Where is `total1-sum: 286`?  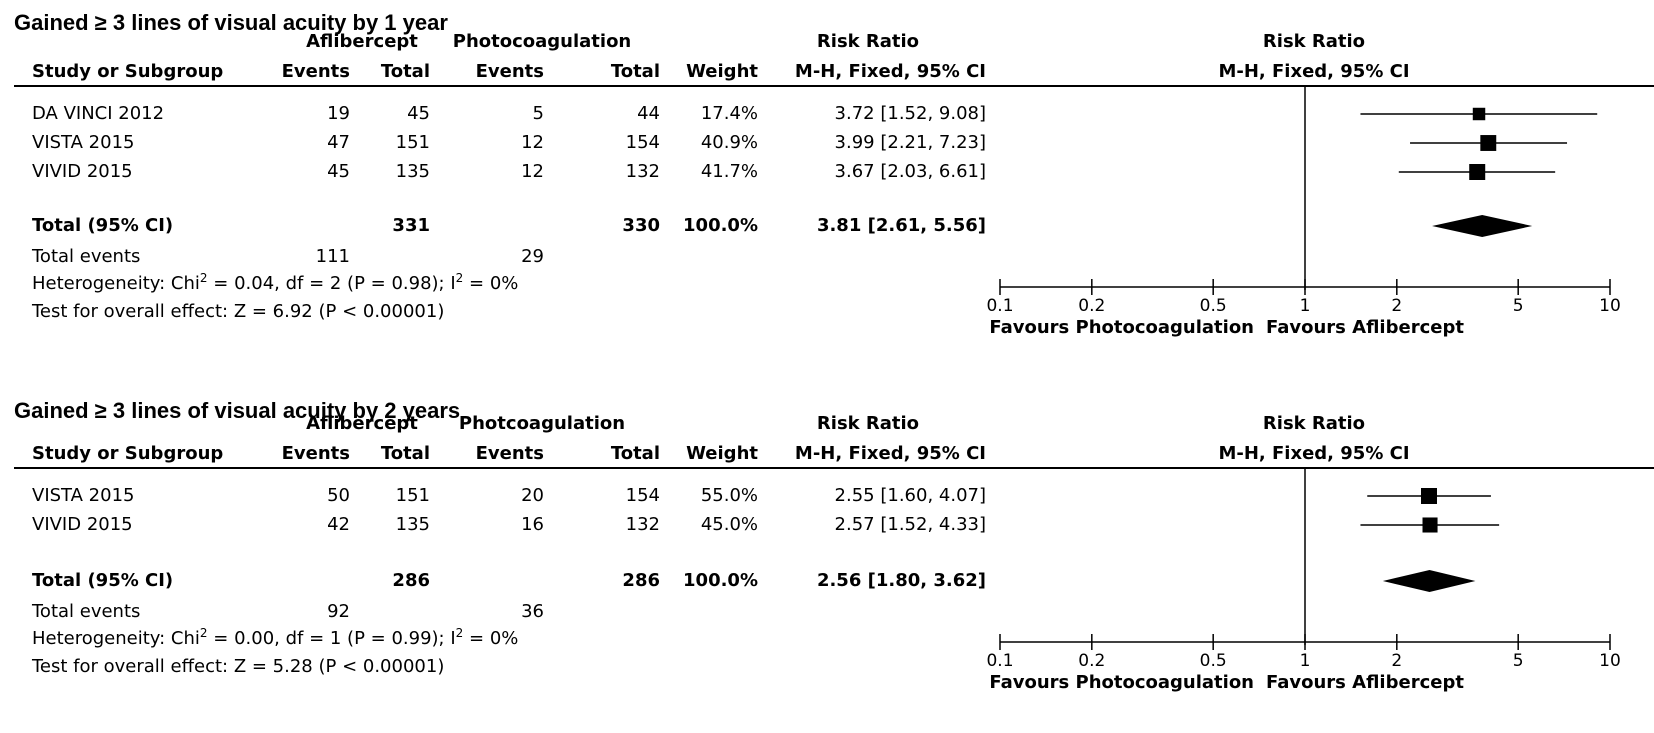 total1-sum: 286 is located at coordinates (411, 580).